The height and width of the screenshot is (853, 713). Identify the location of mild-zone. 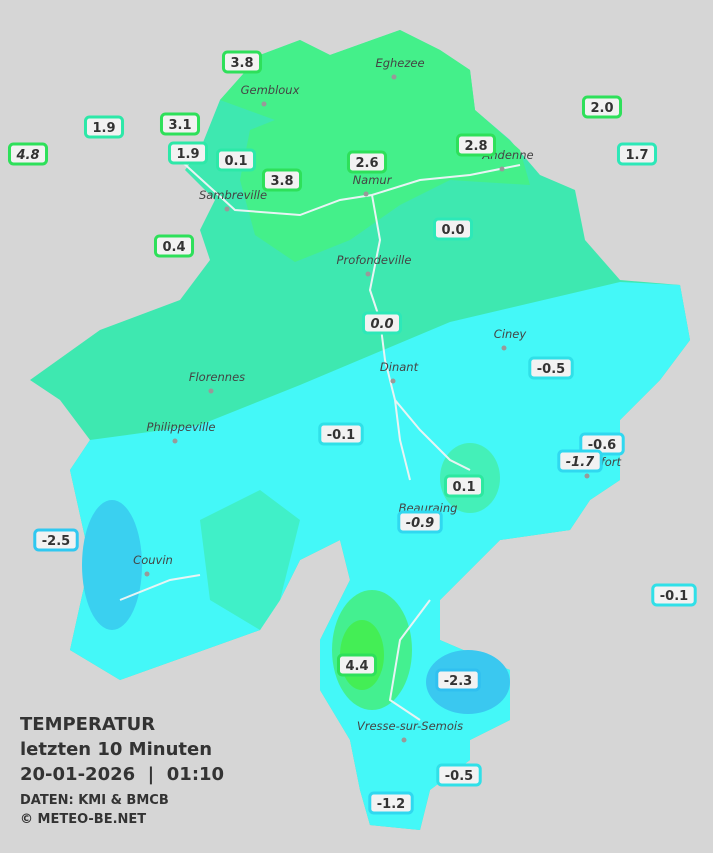
(250, 560).